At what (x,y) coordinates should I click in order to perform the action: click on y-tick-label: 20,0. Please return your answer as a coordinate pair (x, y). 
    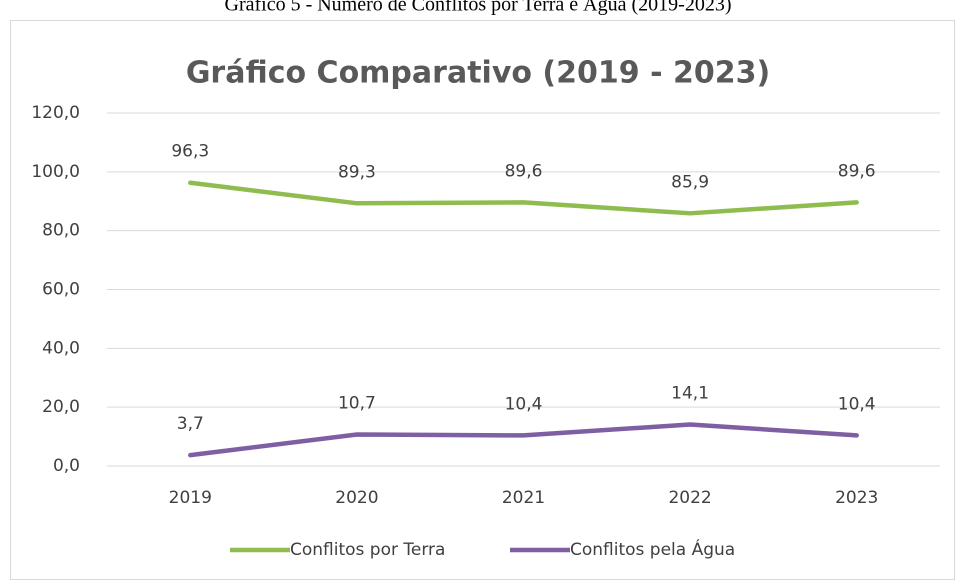
    Looking at the image, I should click on (61, 407).